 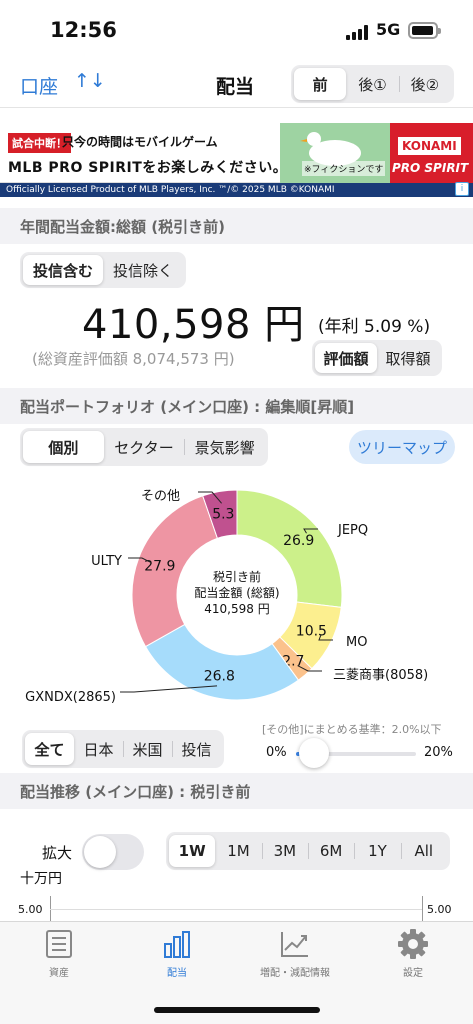 I want to click on tab-dividends: 配当, so click(x=177, y=953).